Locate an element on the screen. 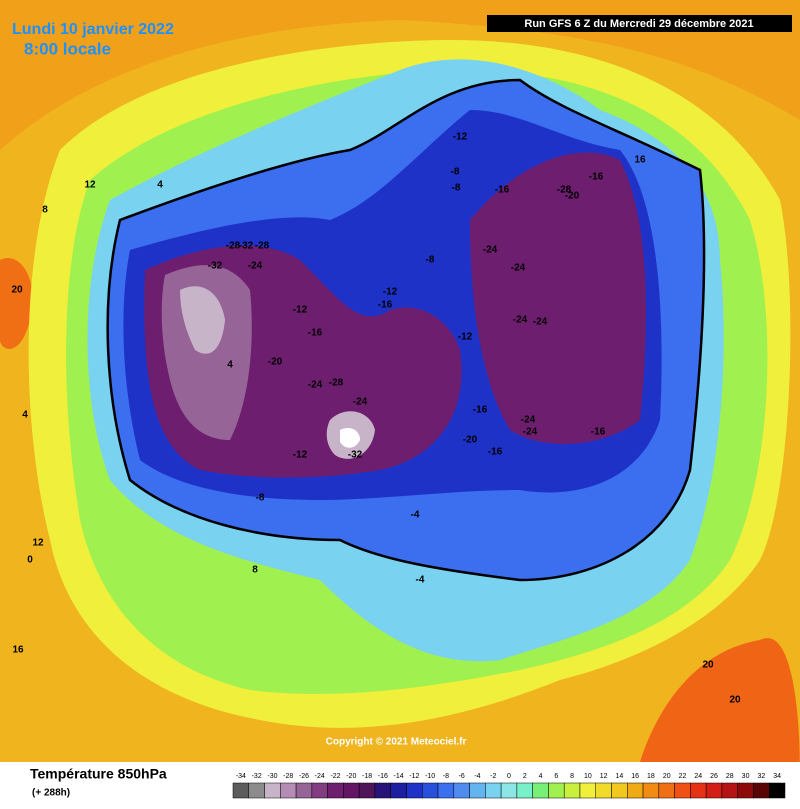 This screenshot has height=809, width=800. time-title: 8:00 locale is located at coordinates (67, 48).